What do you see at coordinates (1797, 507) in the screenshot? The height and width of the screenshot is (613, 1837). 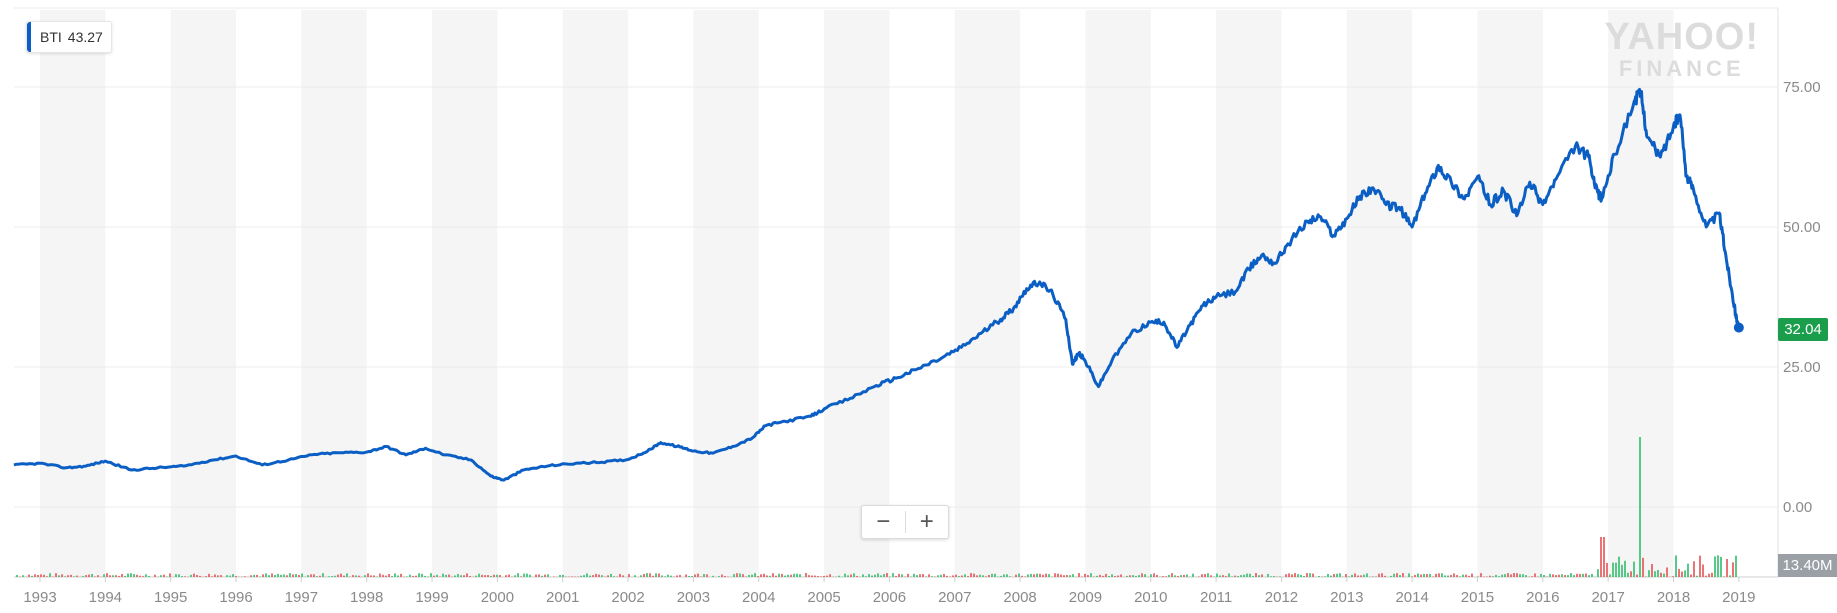 I see `y-tick-label: 0.00` at bounding box center [1797, 507].